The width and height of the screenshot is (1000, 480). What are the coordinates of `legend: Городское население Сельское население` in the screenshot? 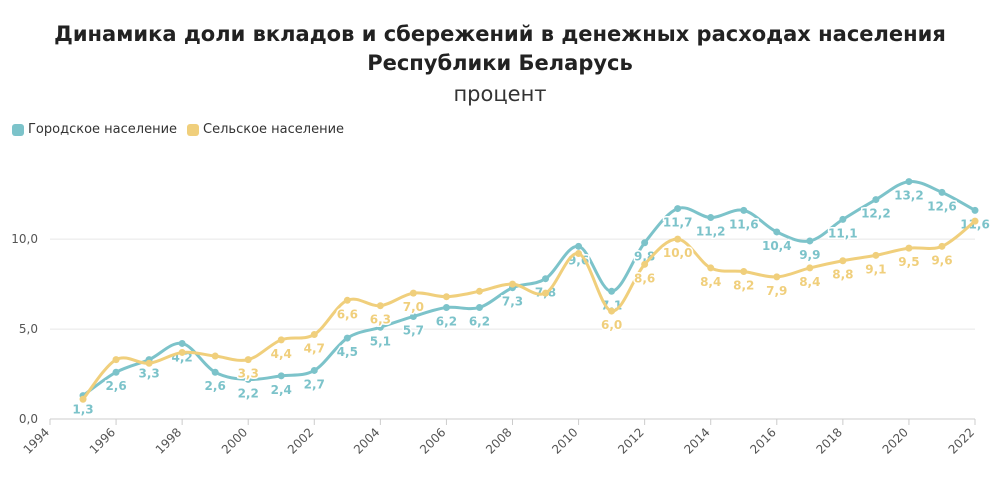 It's located at (178, 129).